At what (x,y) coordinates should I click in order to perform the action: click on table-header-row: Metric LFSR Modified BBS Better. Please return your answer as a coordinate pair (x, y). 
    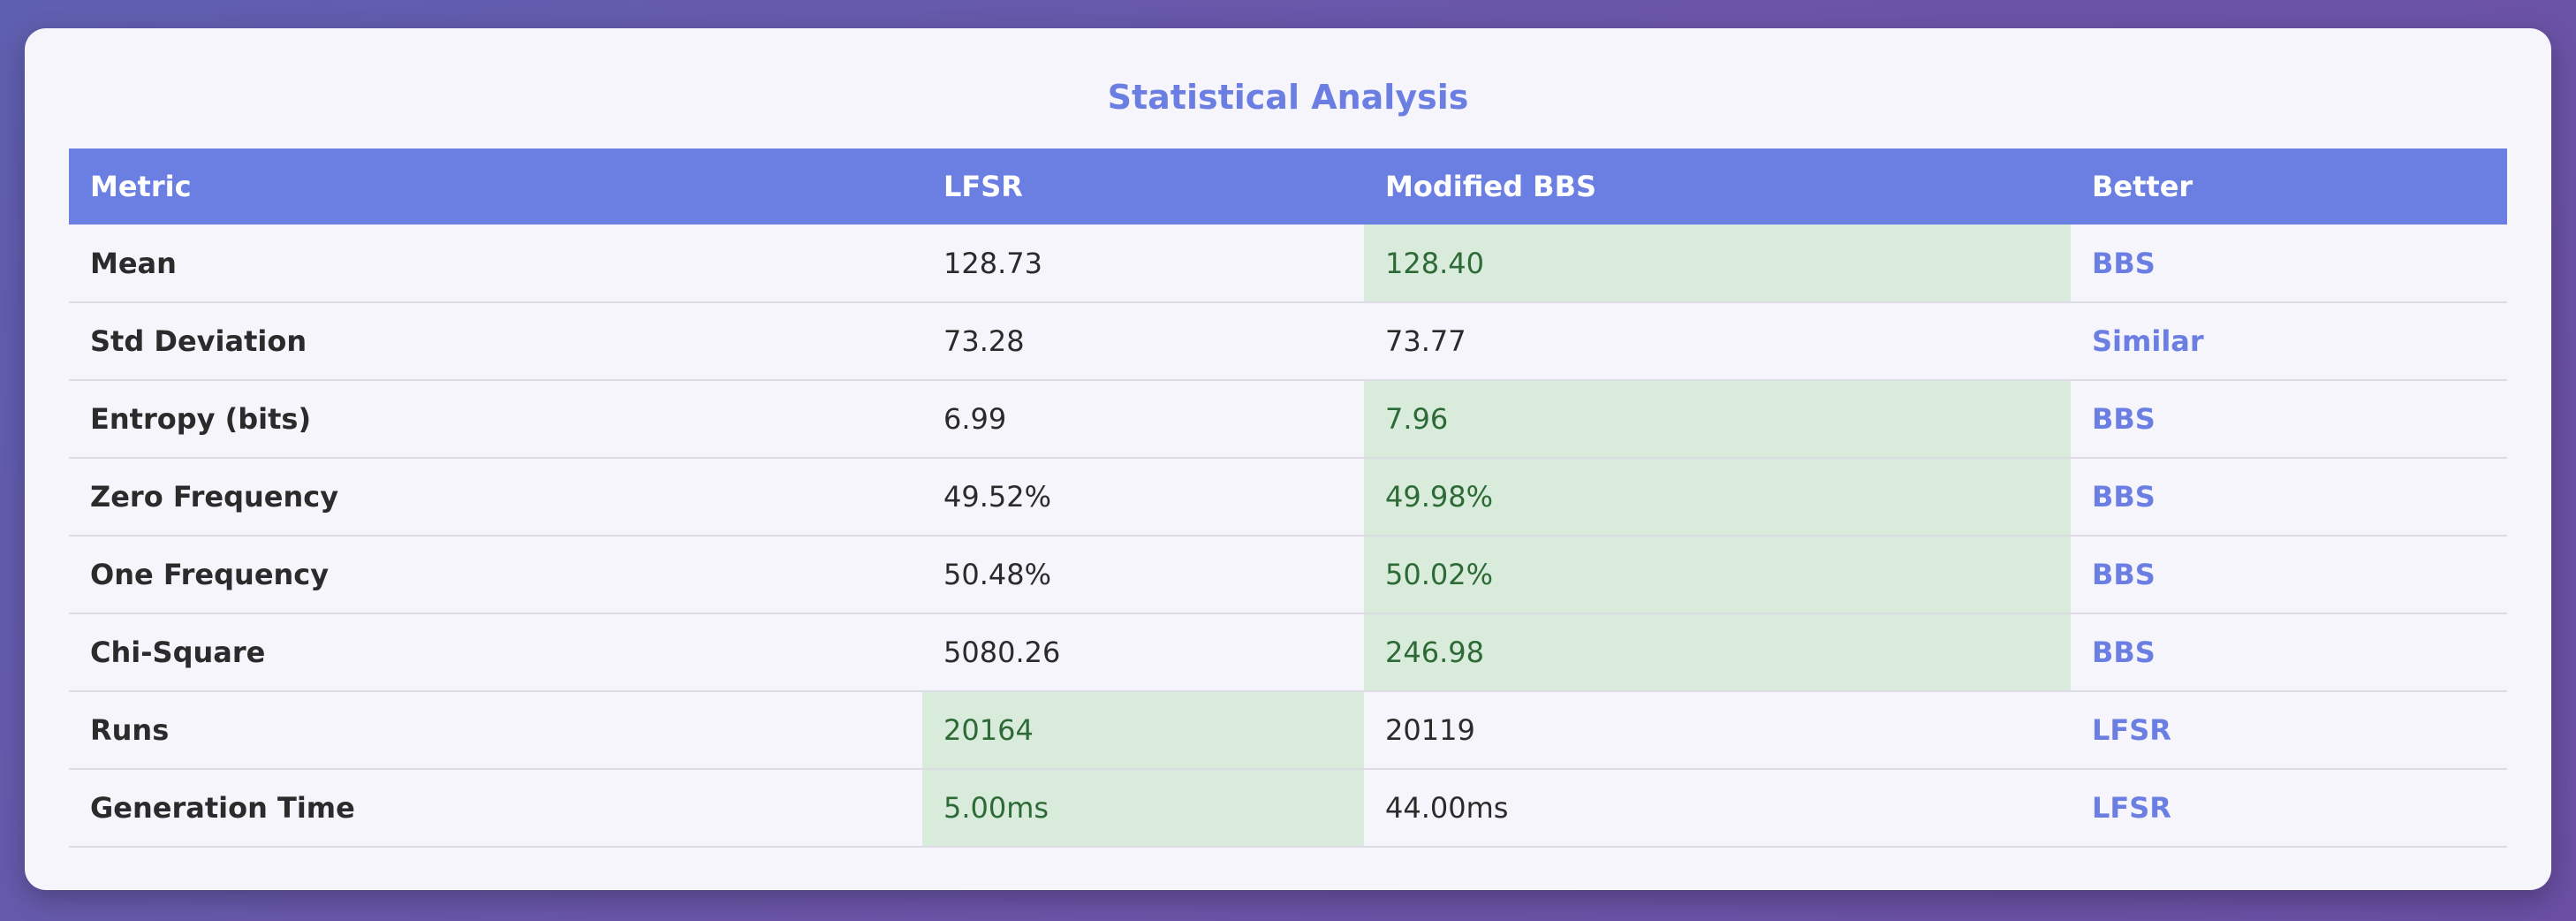
    Looking at the image, I should click on (1288, 187).